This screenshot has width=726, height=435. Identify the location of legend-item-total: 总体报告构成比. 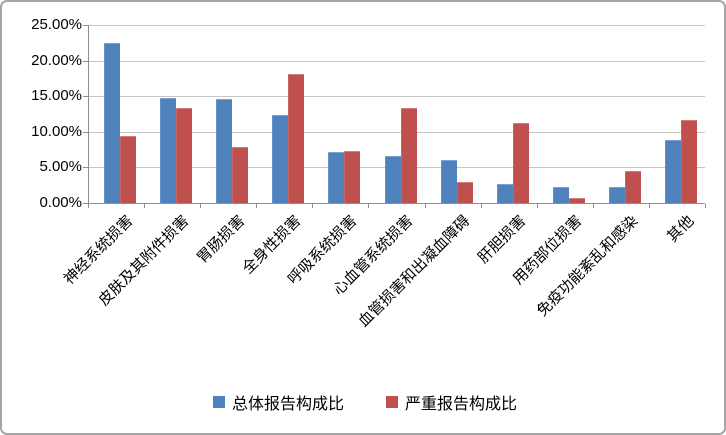
(278, 402).